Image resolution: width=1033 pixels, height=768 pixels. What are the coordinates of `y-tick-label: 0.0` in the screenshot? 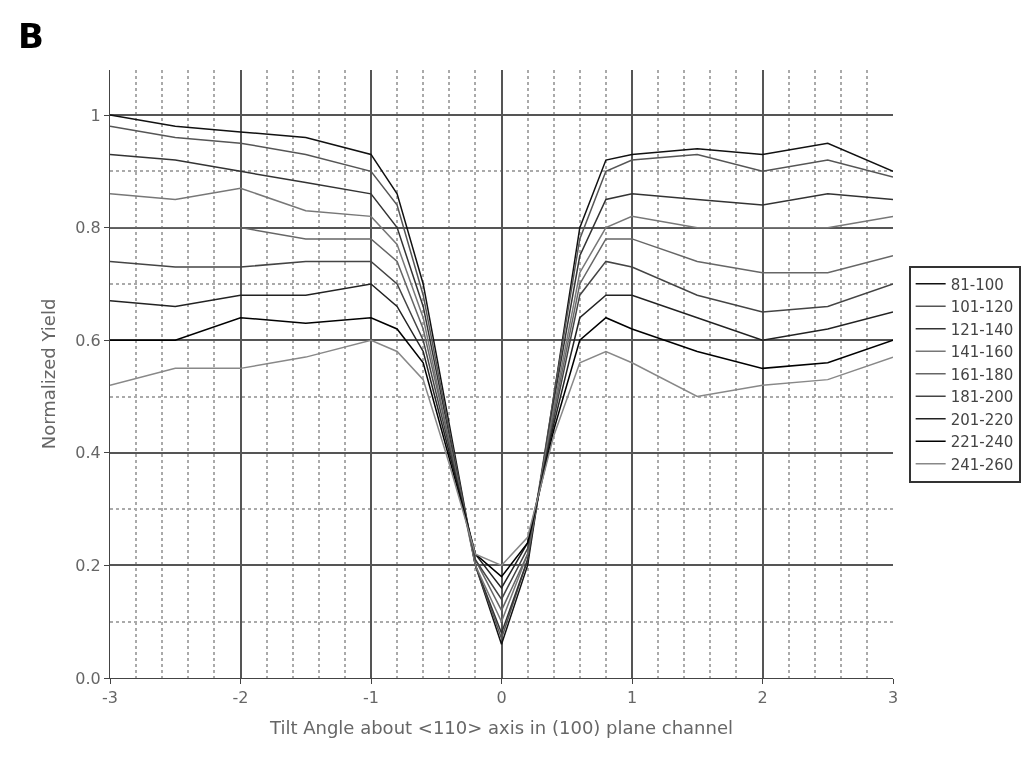 It's located at (88, 678).